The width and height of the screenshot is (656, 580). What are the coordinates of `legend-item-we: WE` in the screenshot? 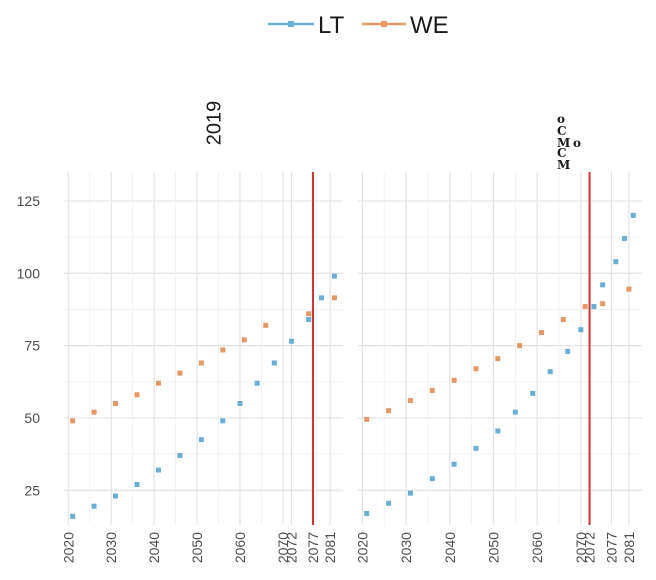 It's located at (405, 25).